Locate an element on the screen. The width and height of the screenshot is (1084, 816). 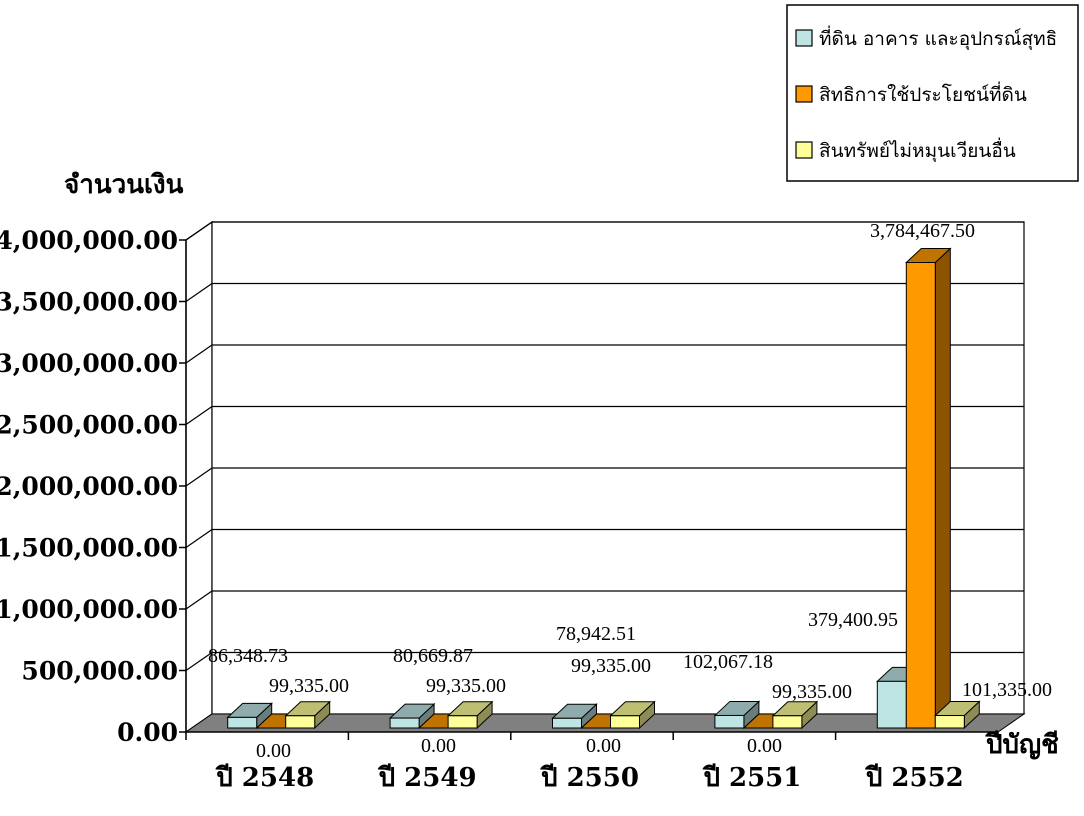
y-tick-label: 3,500,000.00 is located at coordinates (89, 302).